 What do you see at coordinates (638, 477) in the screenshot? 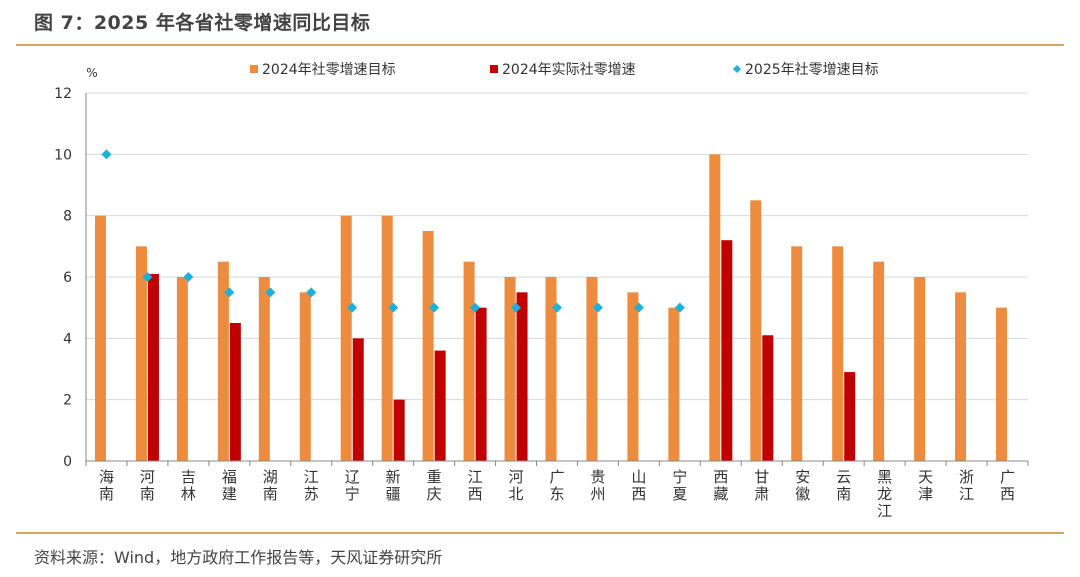
I see `x-tick-label: 山` at bounding box center [638, 477].